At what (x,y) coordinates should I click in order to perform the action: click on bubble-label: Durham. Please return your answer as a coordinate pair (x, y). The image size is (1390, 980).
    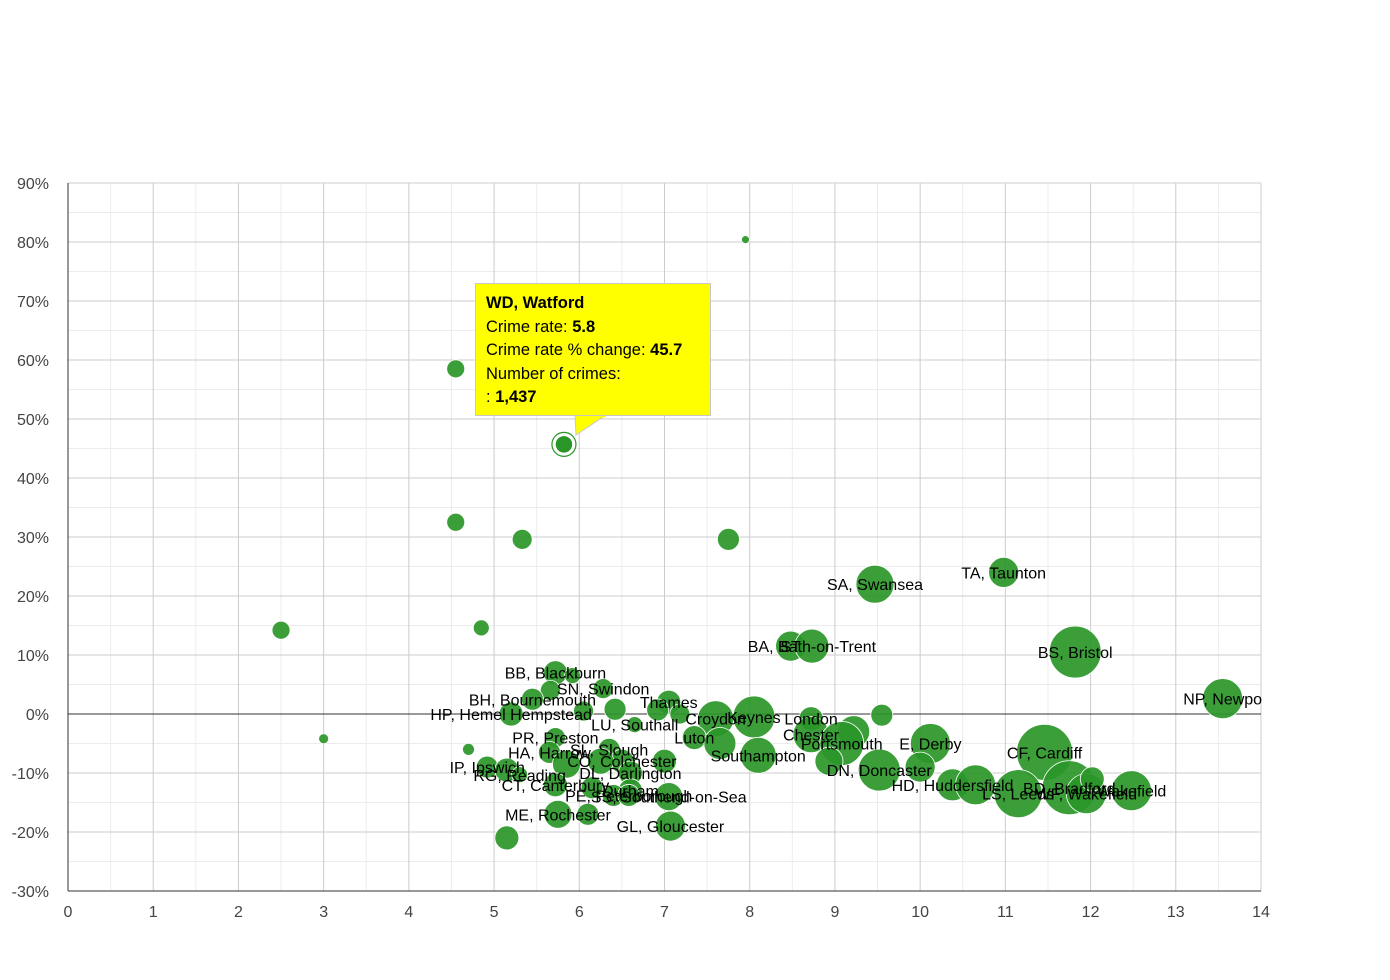
    Looking at the image, I should click on (630, 792).